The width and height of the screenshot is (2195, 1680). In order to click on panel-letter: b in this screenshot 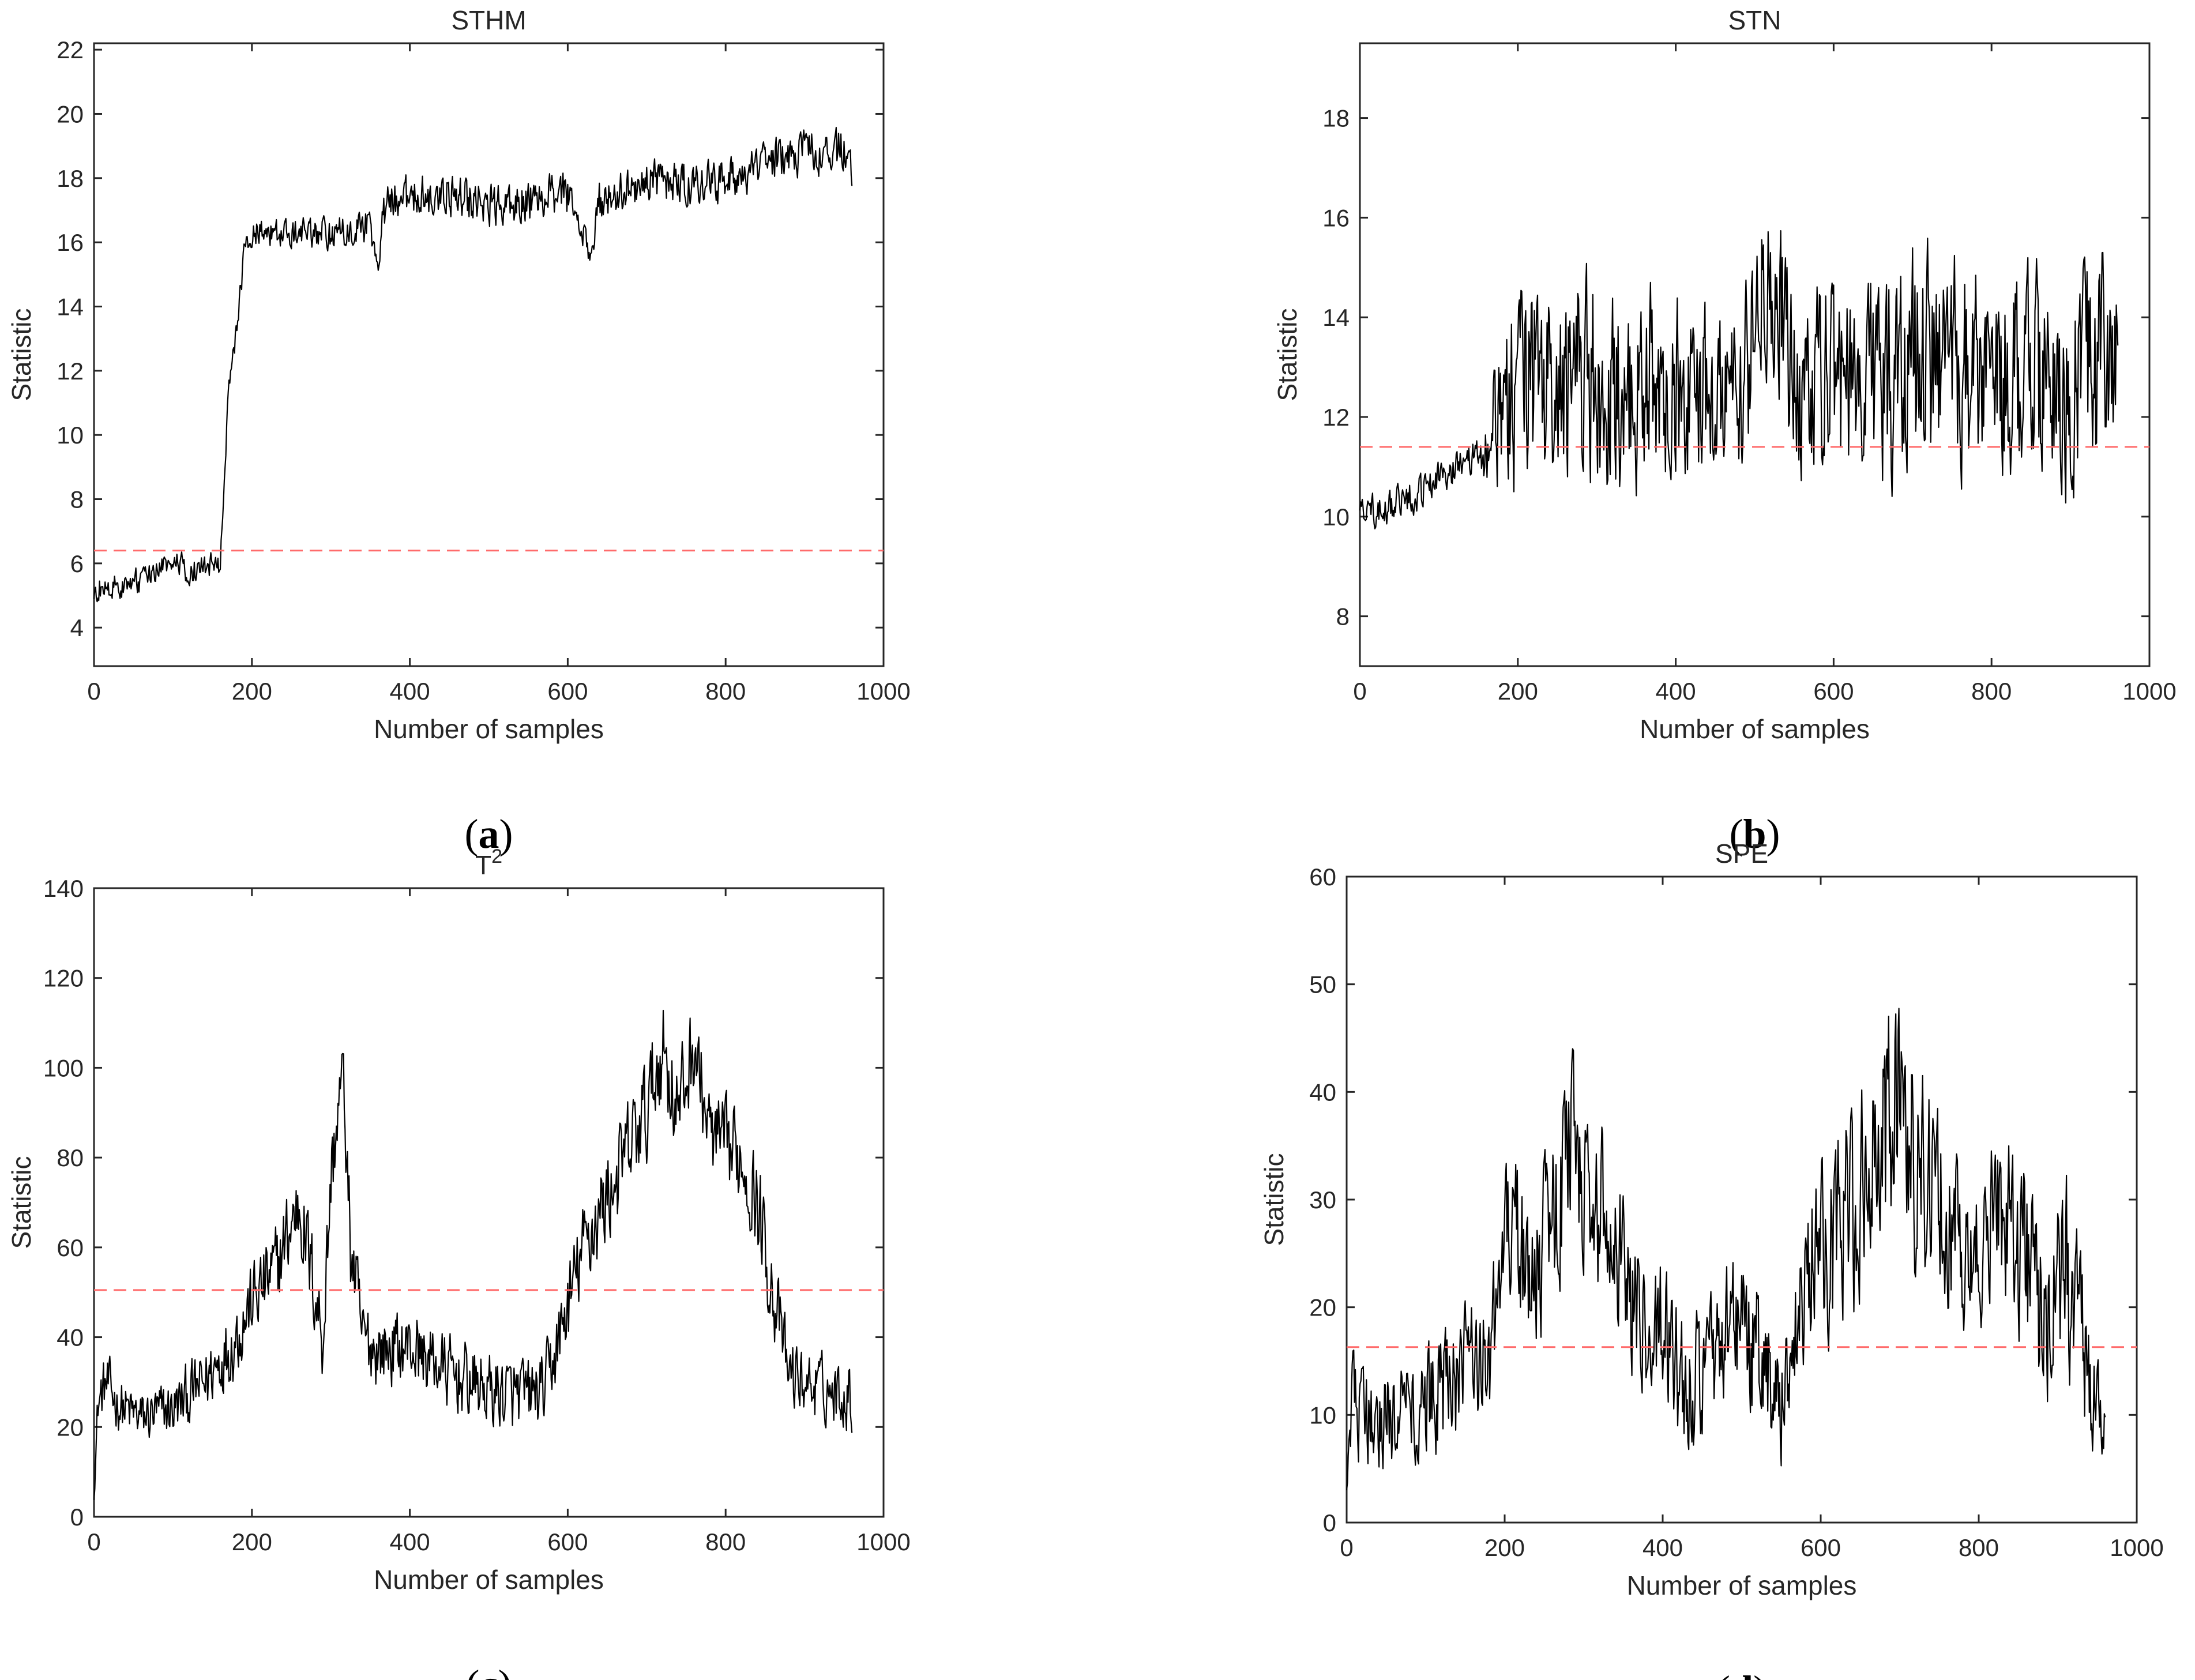, I will do `click(1755, 834)`.